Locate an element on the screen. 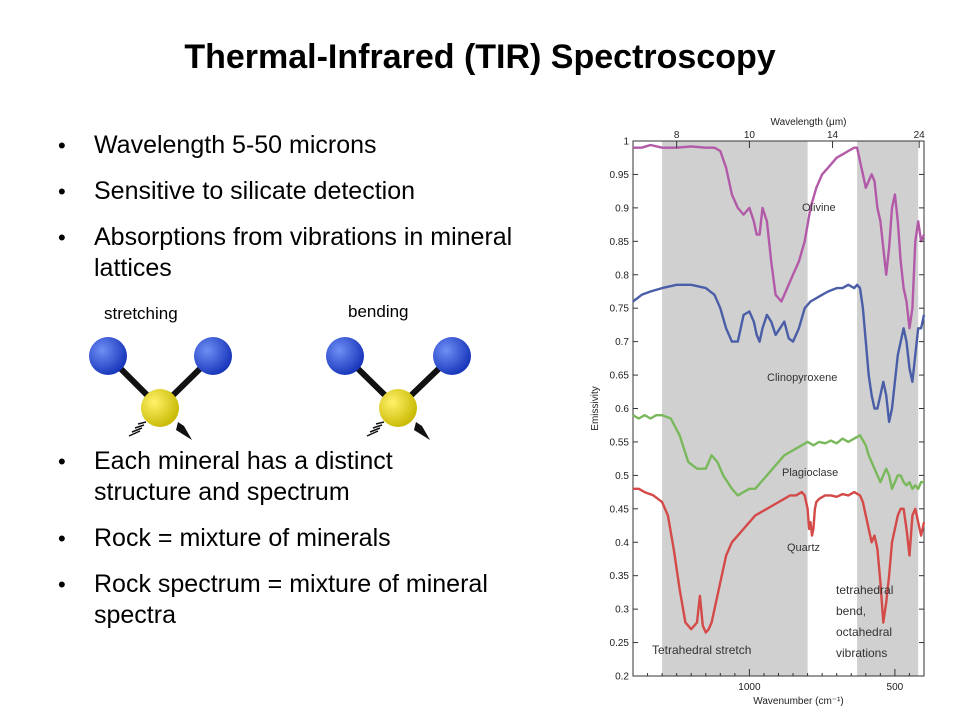  x2-tick-label: 10 is located at coordinates (750, 135).